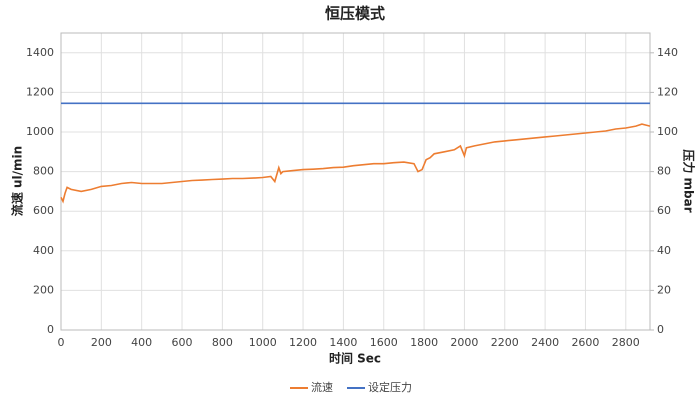 The height and width of the screenshot is (400, 700). I want to click on x-axis-title: 时间 Sec, so click(355, 358).